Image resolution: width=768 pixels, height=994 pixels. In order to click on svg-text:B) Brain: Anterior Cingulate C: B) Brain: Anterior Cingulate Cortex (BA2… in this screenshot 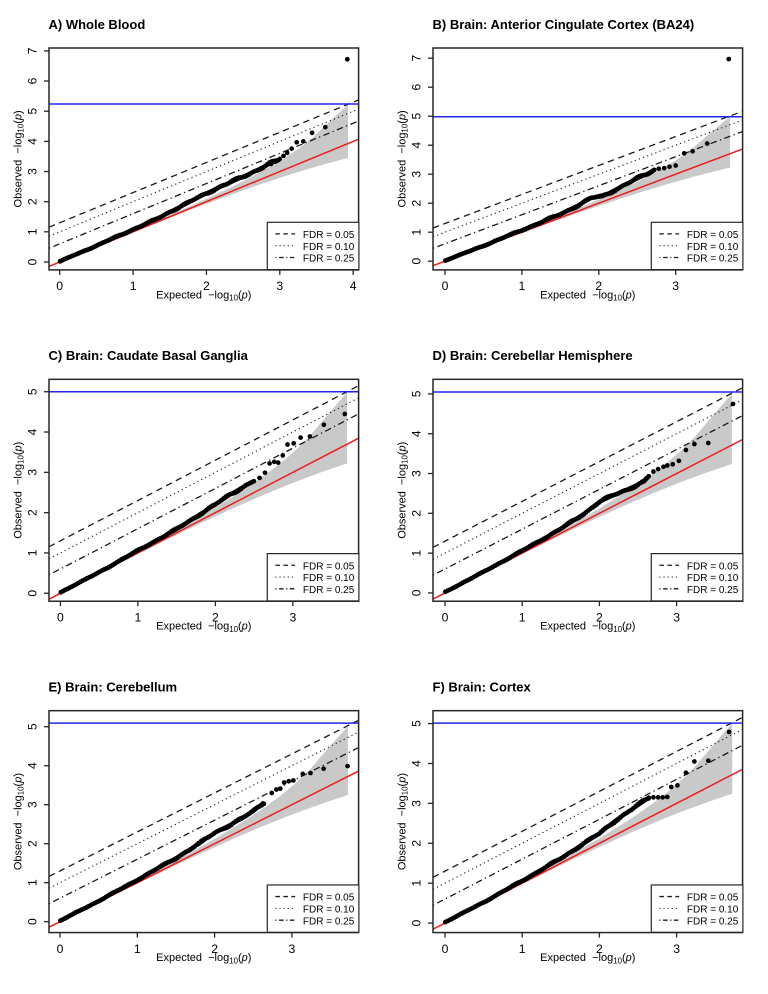, I will do `click(564, 24)`.